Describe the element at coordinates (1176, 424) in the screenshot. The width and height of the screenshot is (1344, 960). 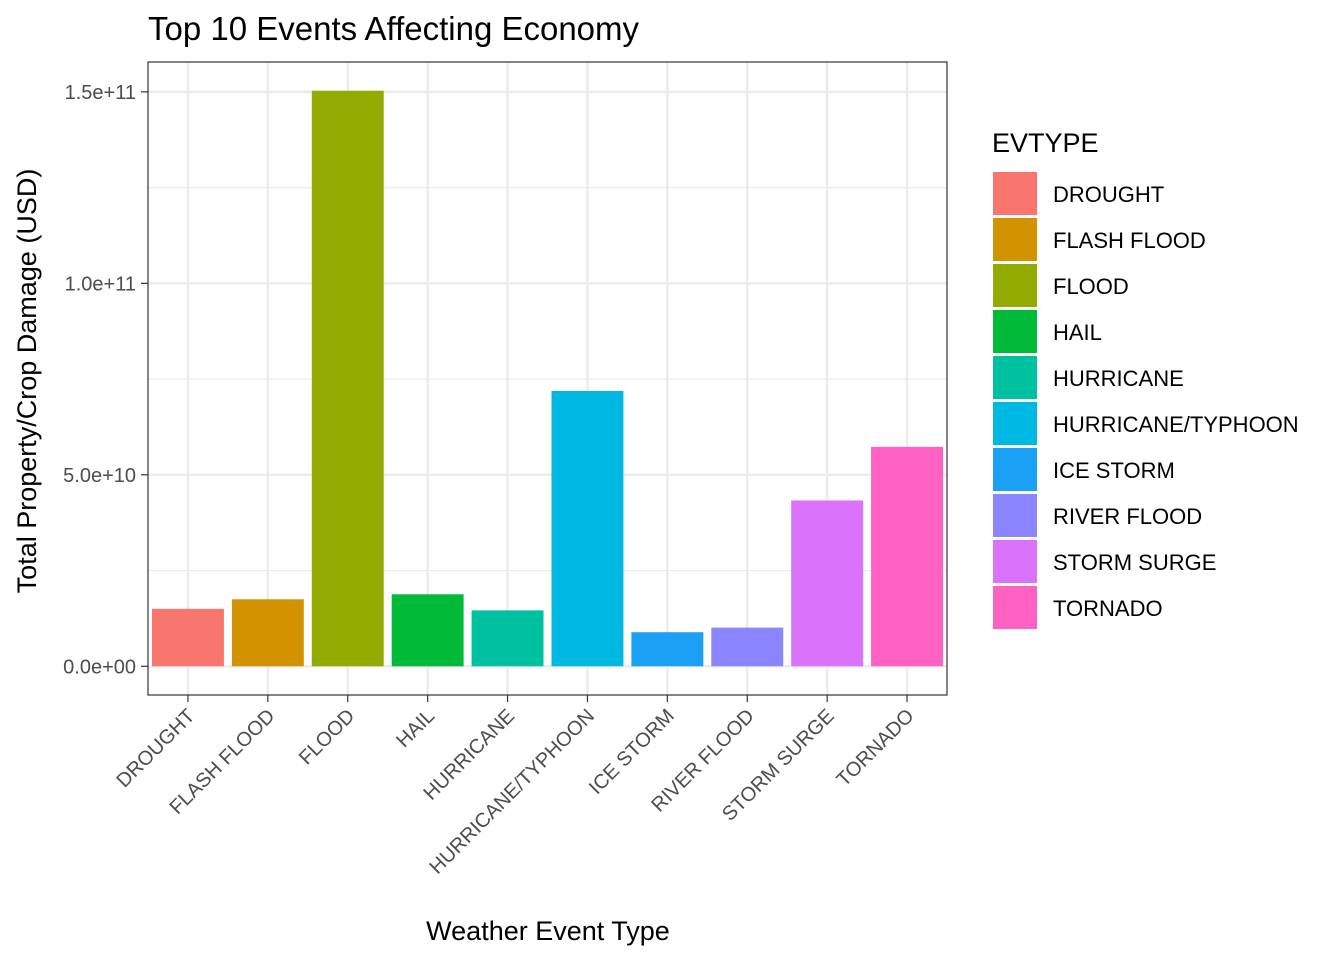
I see `legend-label: HURRICANE/TYPHOON` at that location.